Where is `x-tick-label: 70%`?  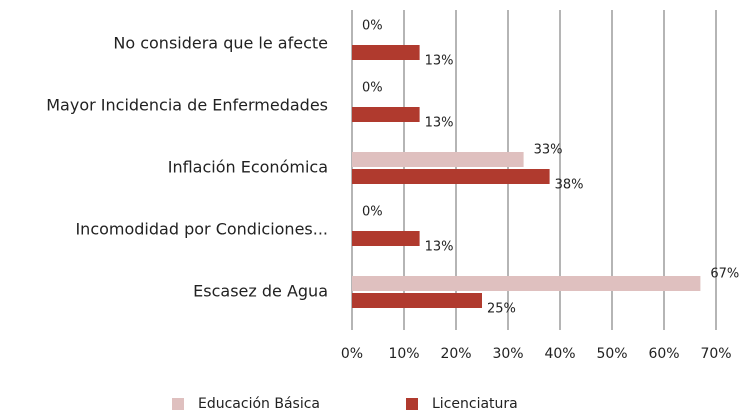
x-tick-label: 70% is located at coordinates (715, 354).